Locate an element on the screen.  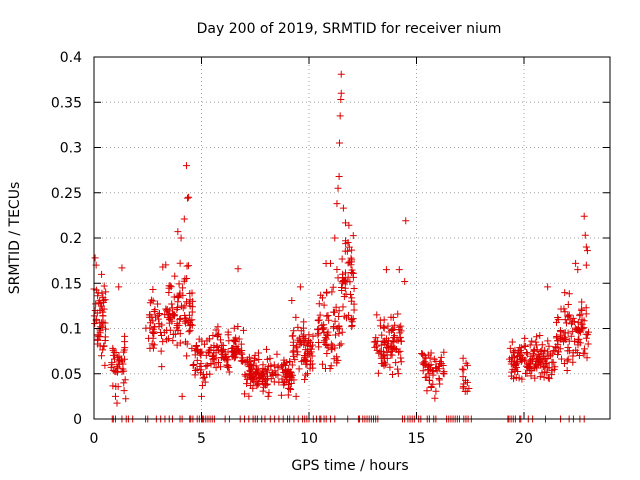
y-tick-label: 0 is located at coordinates (77, 420).